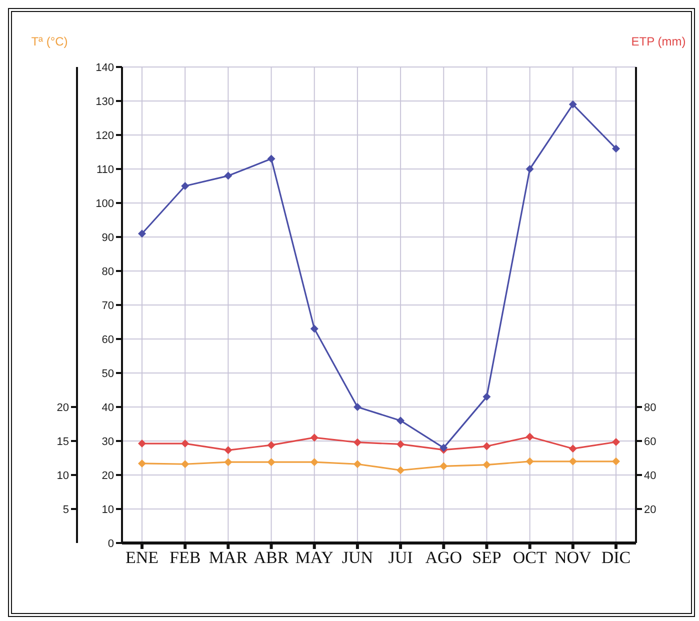 The image size is (699, 621). What do you see at coordinates (108, 510) in the screenshot?
I see `y-tick-label: 10` at bounding box center [108, 510].